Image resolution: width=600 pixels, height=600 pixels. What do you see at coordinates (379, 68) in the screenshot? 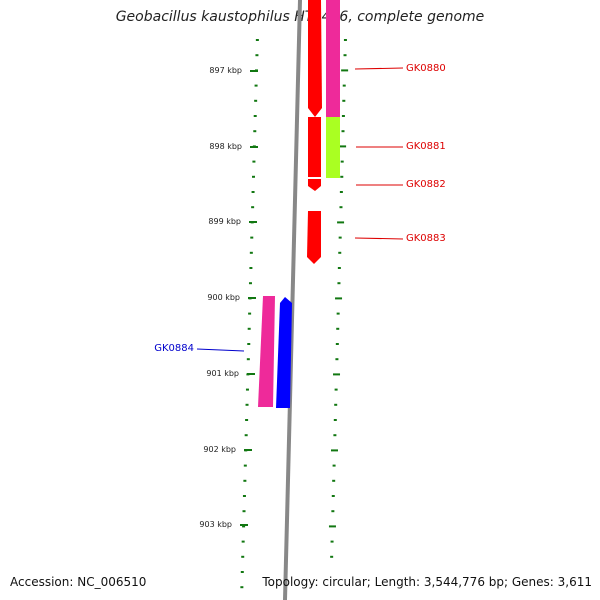
I see `leader-gk0880` at bounding box center [379, 68].